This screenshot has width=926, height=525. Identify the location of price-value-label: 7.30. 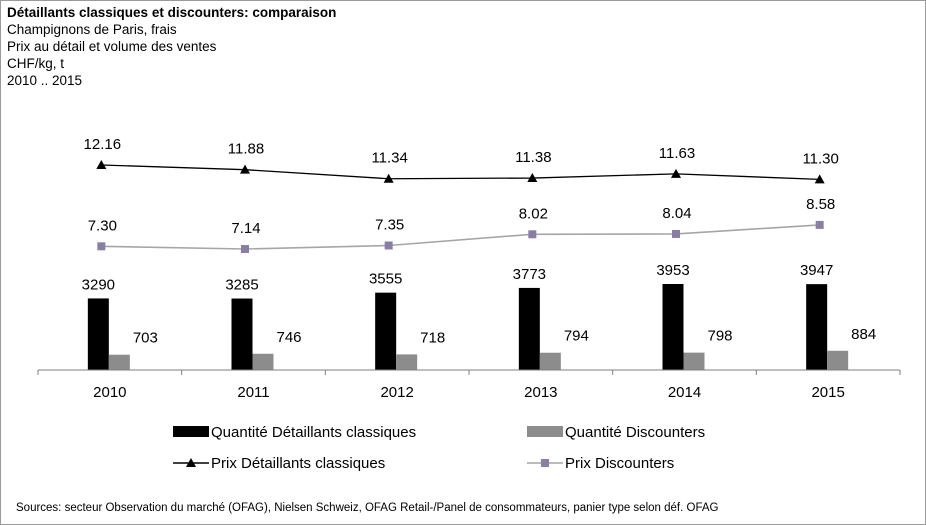
(102, 225).